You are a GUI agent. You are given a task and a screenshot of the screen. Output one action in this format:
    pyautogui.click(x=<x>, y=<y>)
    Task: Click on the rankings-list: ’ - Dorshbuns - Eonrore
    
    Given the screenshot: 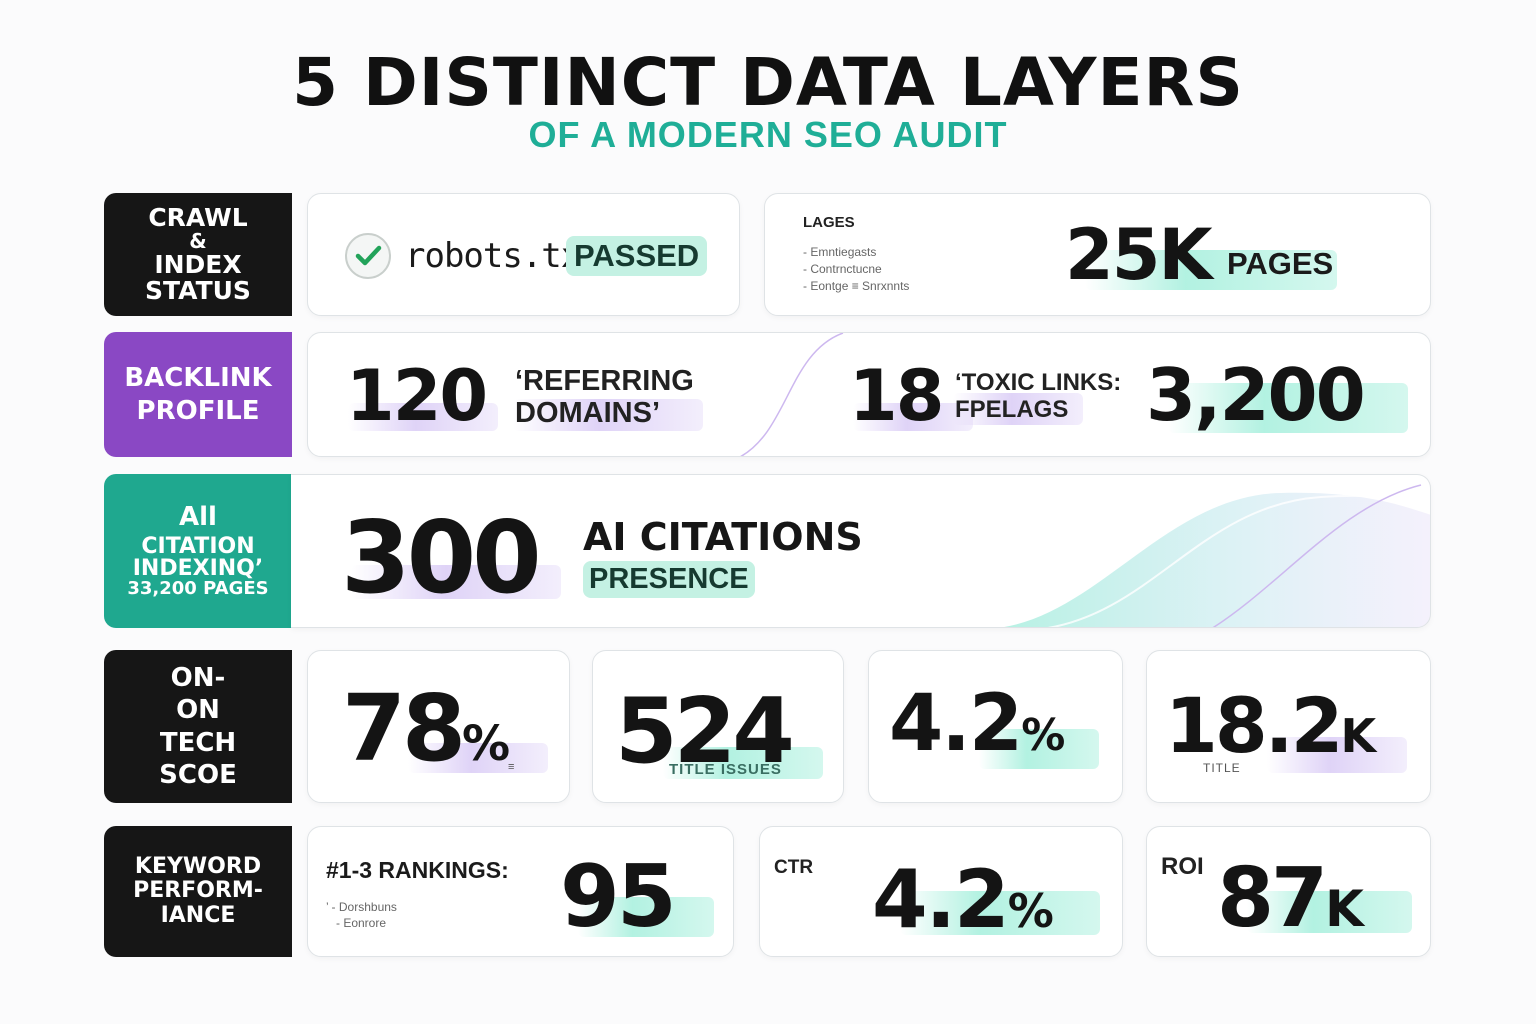 What is the action you would take?
    pyautogui.click(x=361, y=915)
    